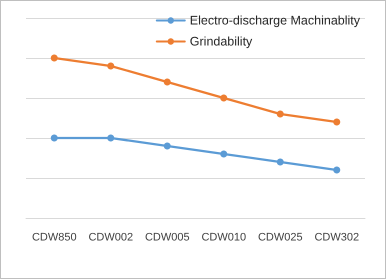 Image resolution: width=386 pixels, height=279 pixels. I want to click on x-tick-label: CDW850, so click(54, 238).